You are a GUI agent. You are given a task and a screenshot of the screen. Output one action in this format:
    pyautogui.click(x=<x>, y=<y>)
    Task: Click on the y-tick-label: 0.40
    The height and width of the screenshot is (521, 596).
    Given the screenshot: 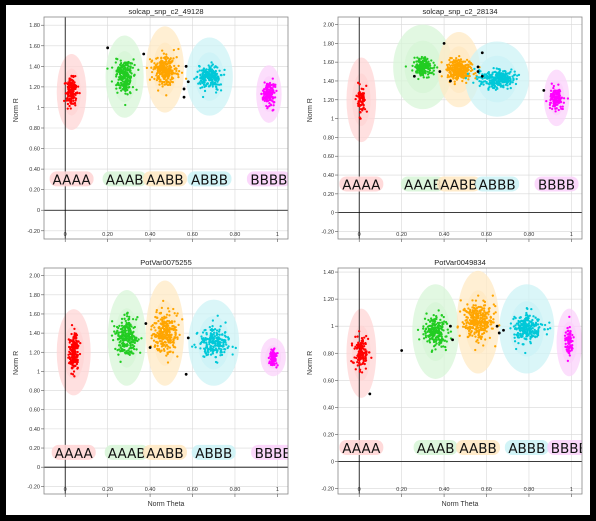 What is the action you would take?
    pyautogui.click(x=34, y=170)
    